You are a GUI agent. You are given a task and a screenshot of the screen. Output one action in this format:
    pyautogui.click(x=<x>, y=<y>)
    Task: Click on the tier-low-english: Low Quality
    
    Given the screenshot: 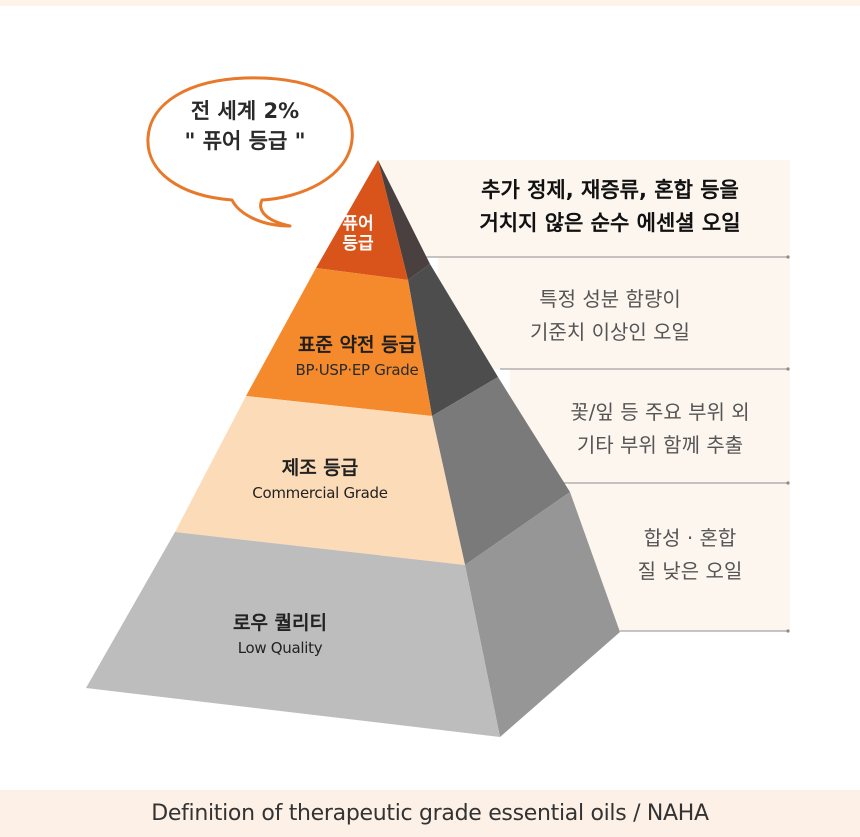 What is the action you would take?
    pyautogui.click(x=280, y=648)
    